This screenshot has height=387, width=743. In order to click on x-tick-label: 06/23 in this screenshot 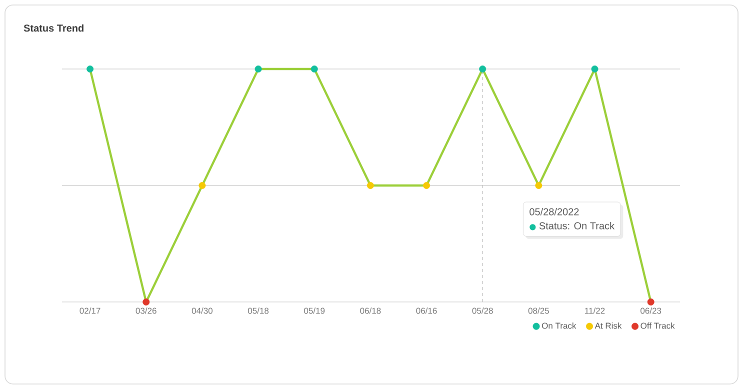, I will do `click(651, 311)`.